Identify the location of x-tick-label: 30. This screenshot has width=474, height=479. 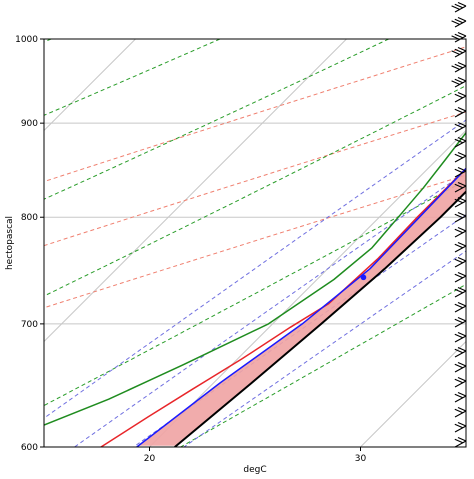
(361, 459).